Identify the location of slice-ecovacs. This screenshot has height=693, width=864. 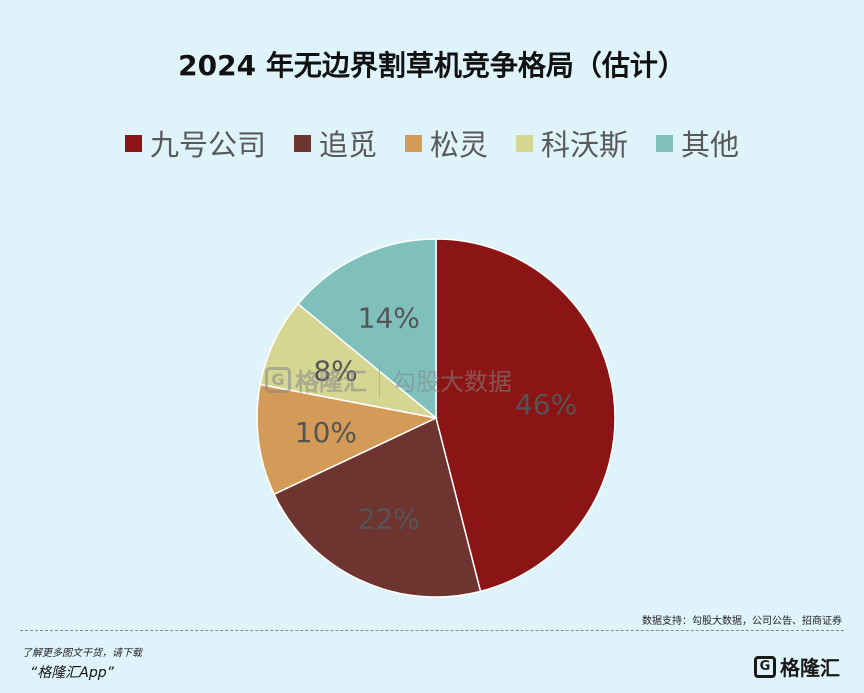
(348, 360).